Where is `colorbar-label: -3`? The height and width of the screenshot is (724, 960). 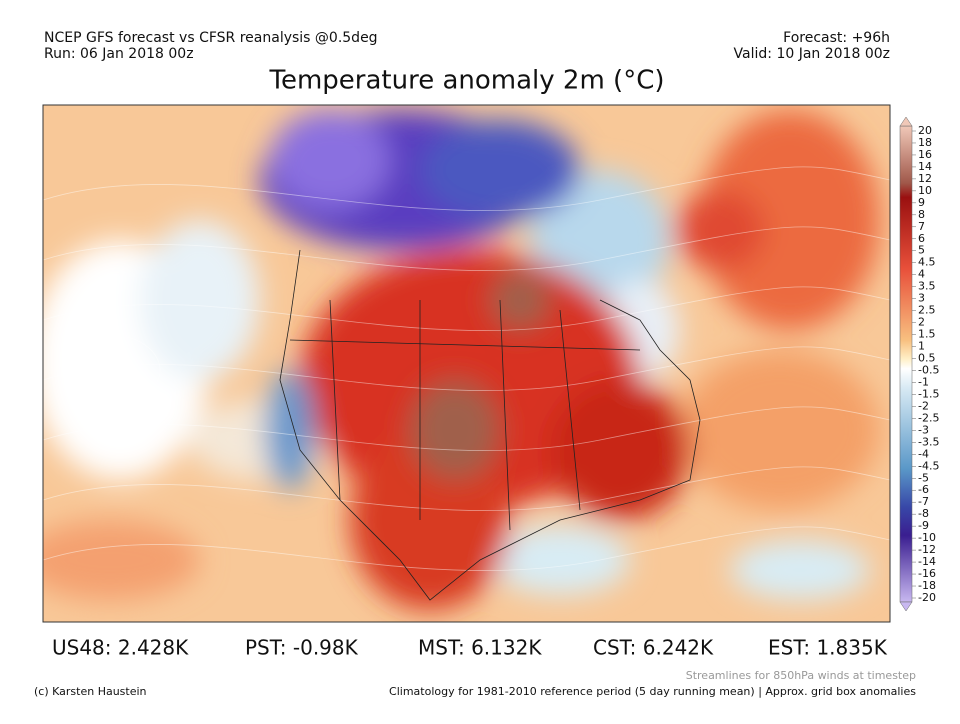 colorbar-label: -3 is located at coordinates (923, 429).